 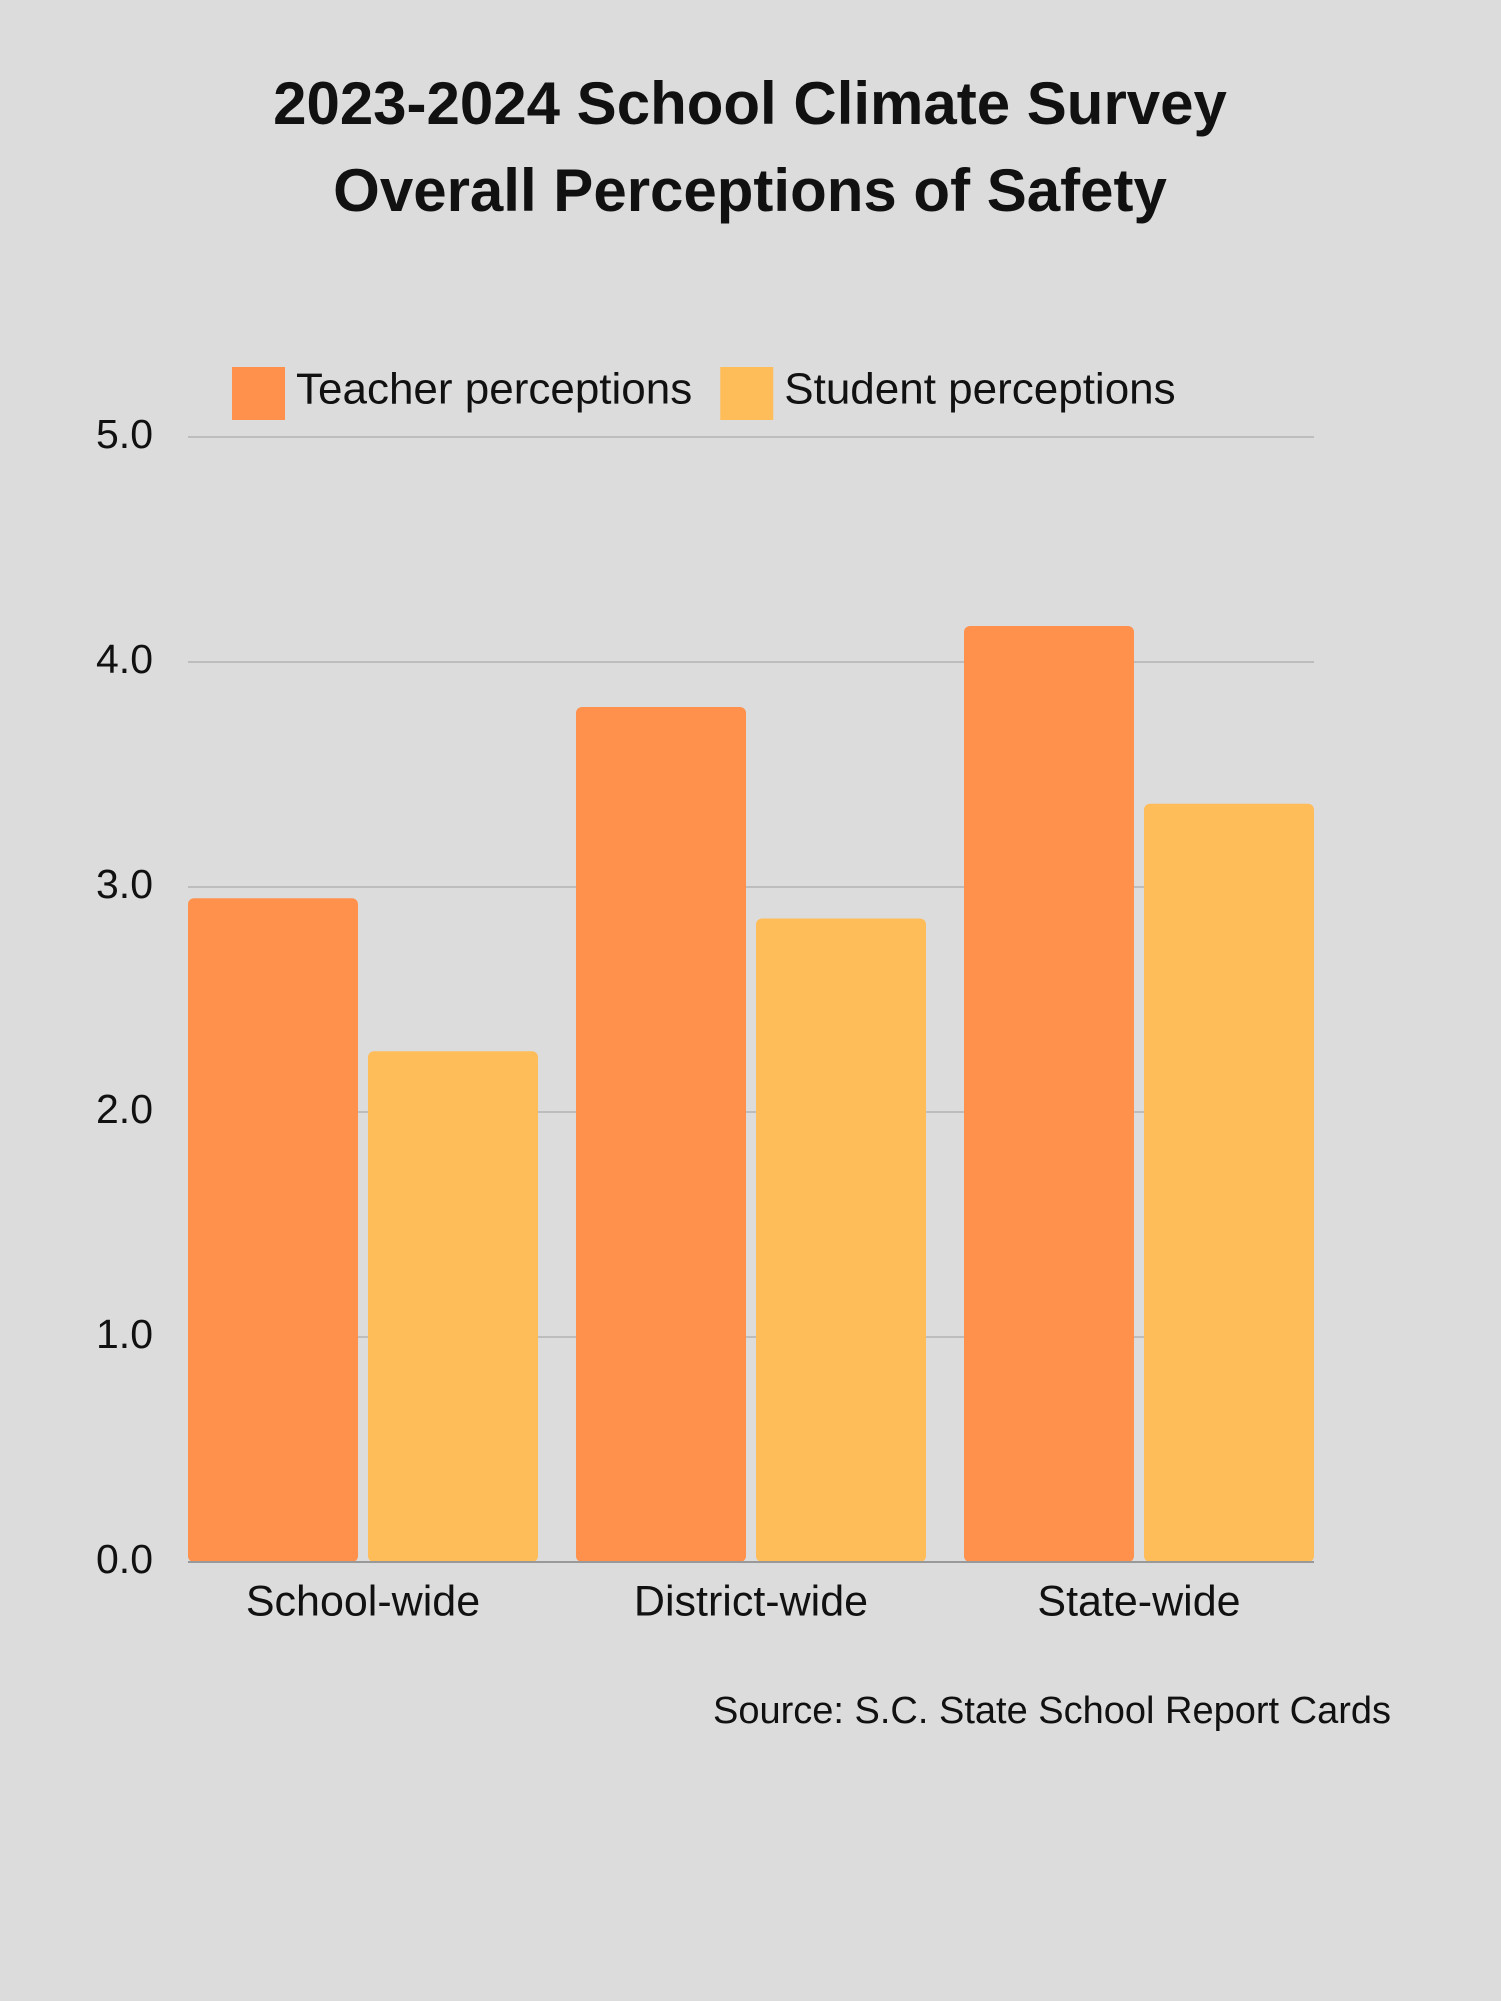 I want to click on y-tick-label: 4.0, so click(x=124, y=659).